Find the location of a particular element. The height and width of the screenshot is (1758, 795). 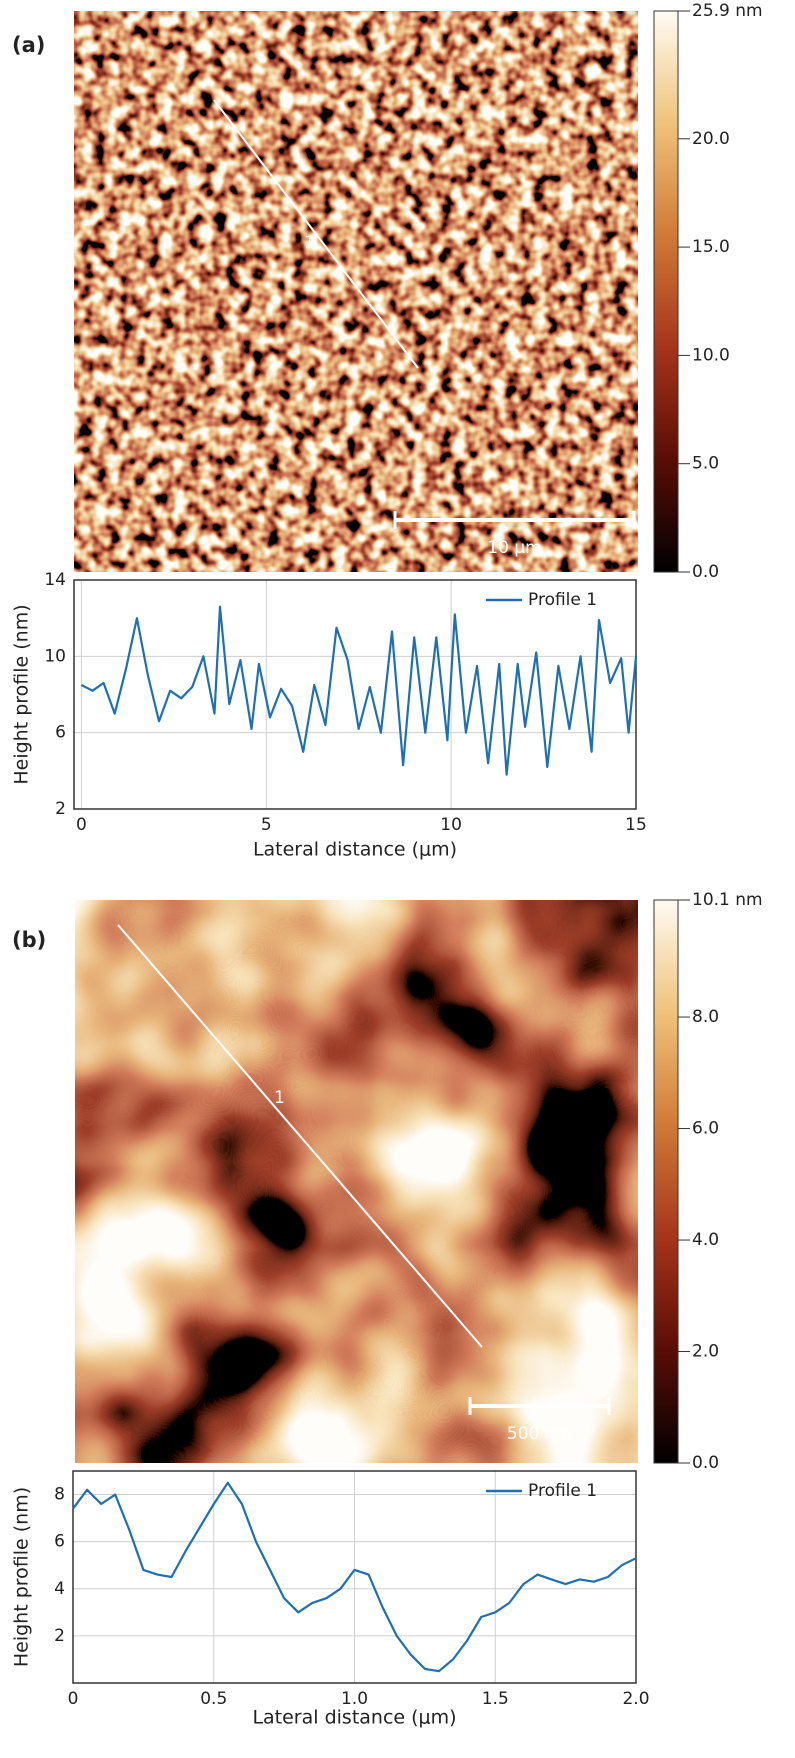

colorbar-tick-label: 25.9 nm is located at coordinates (727, 11).